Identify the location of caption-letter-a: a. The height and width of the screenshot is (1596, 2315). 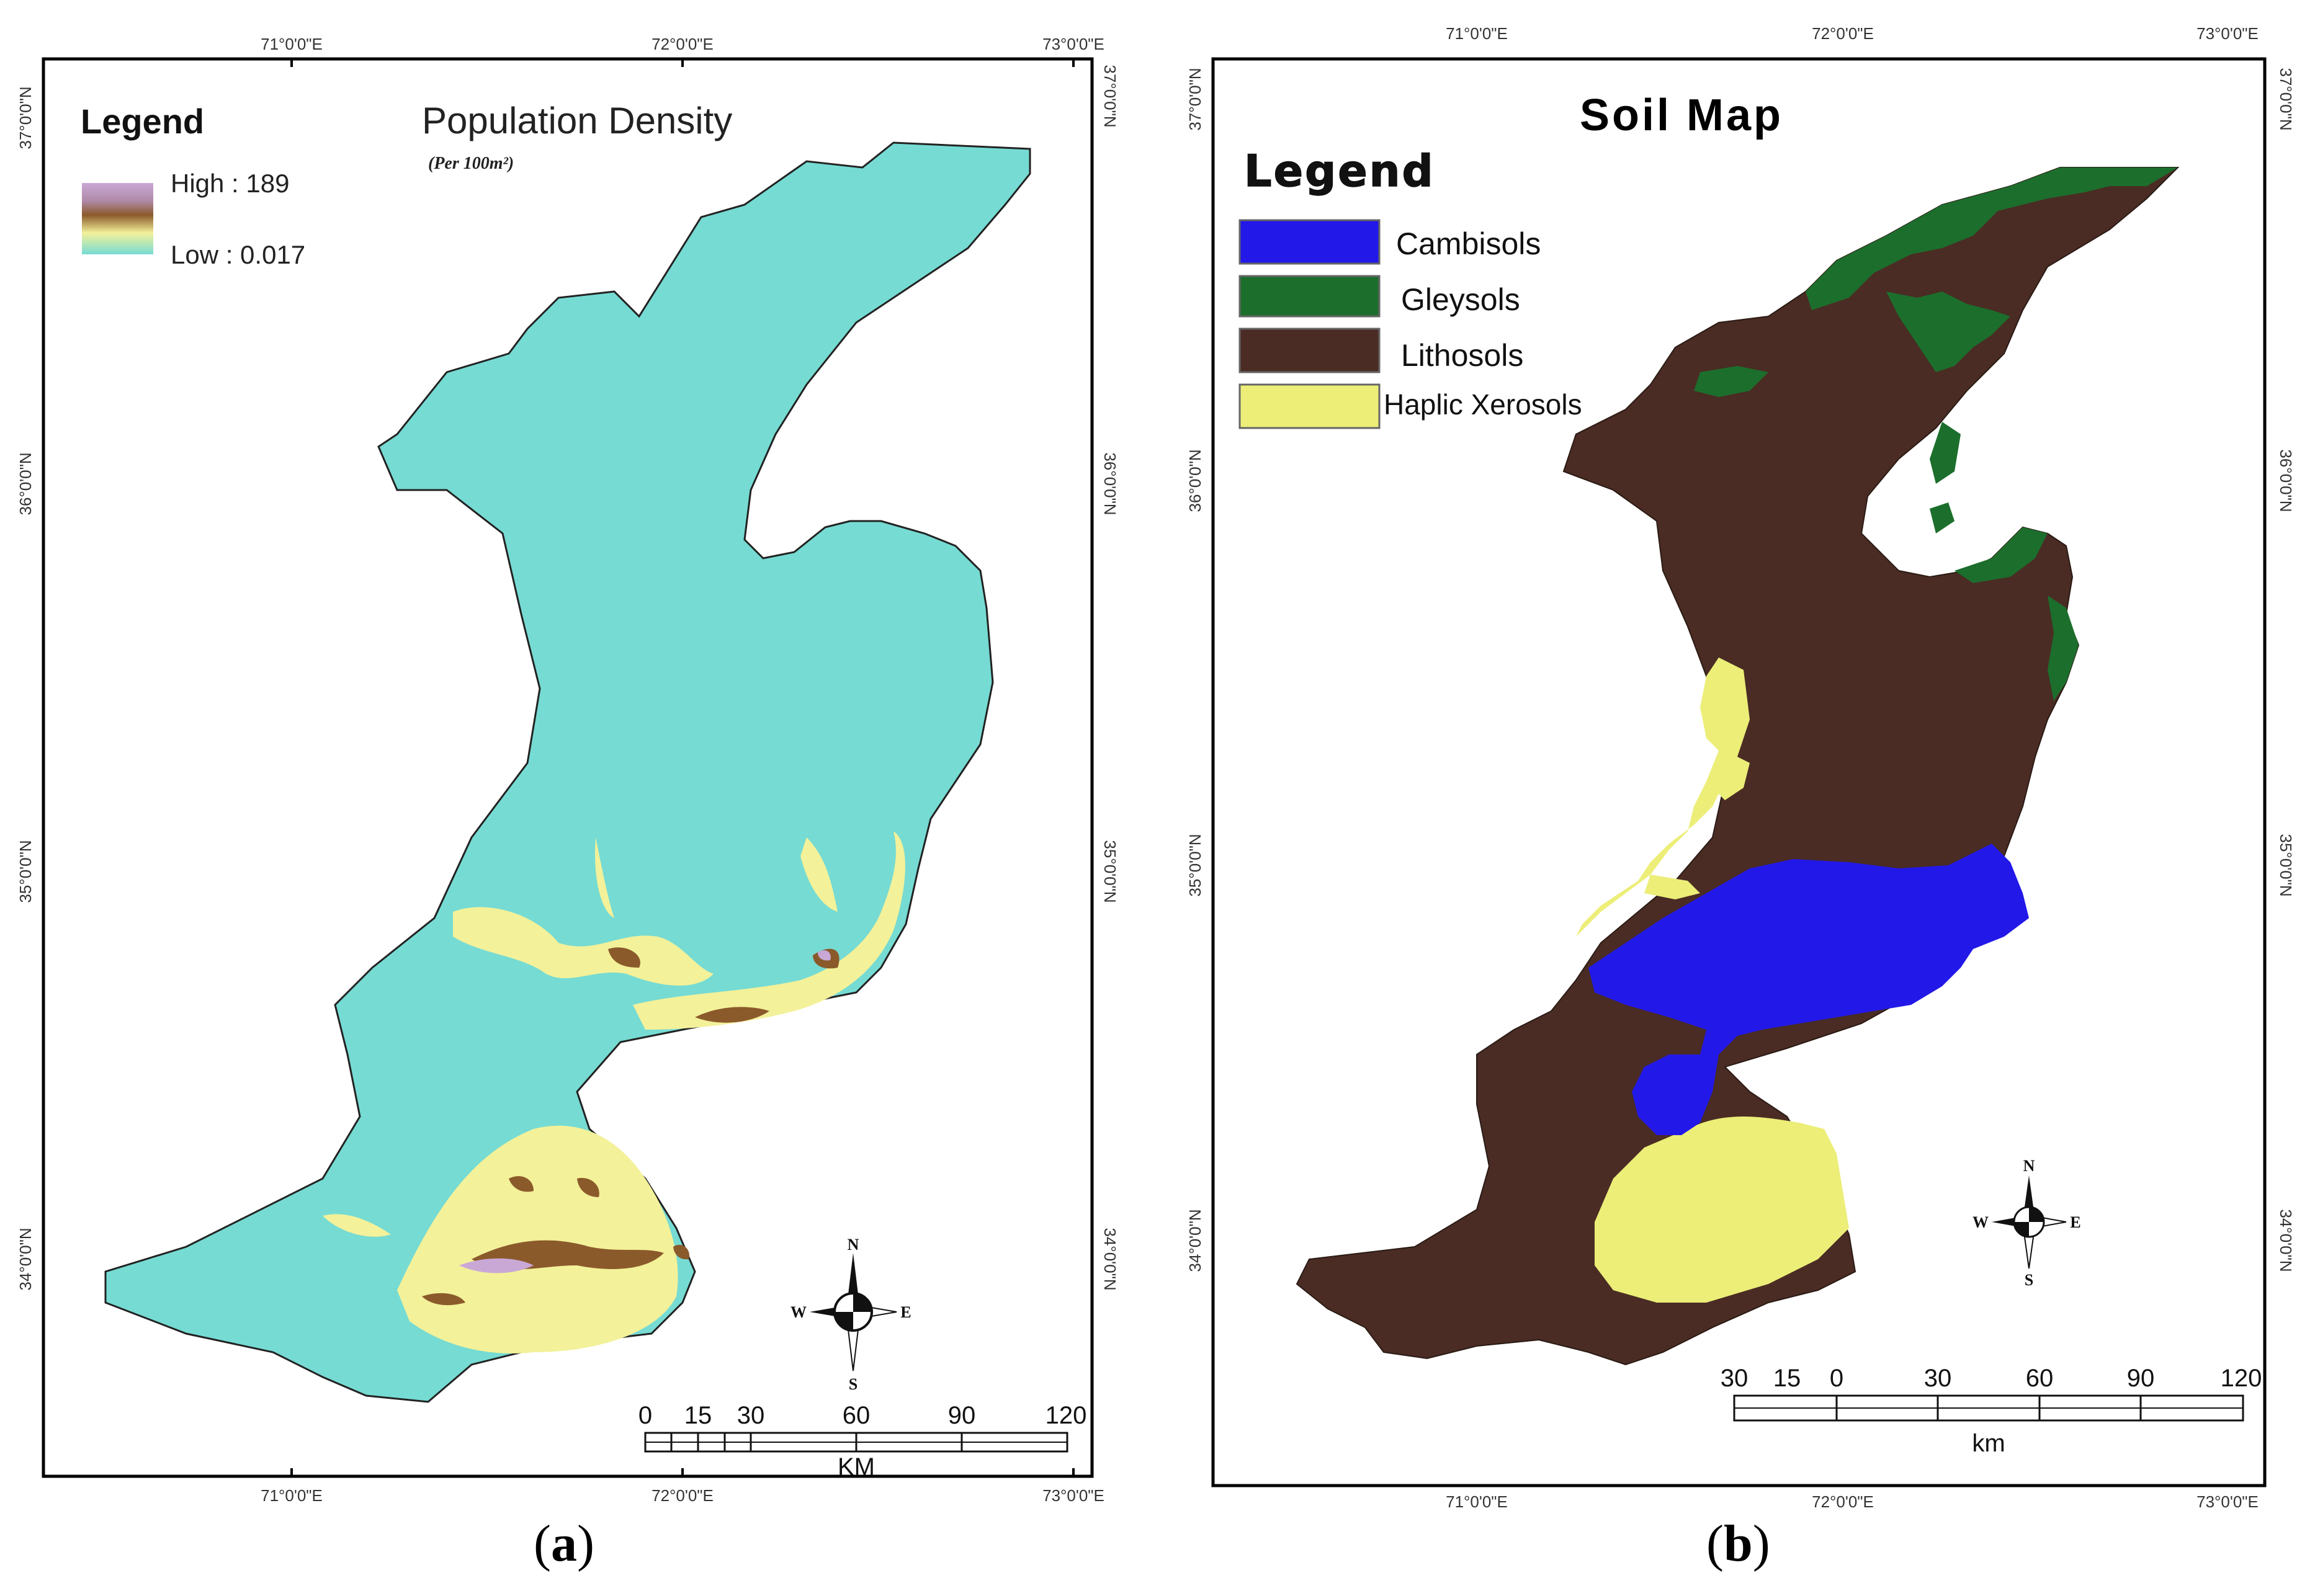
(563, 1543).